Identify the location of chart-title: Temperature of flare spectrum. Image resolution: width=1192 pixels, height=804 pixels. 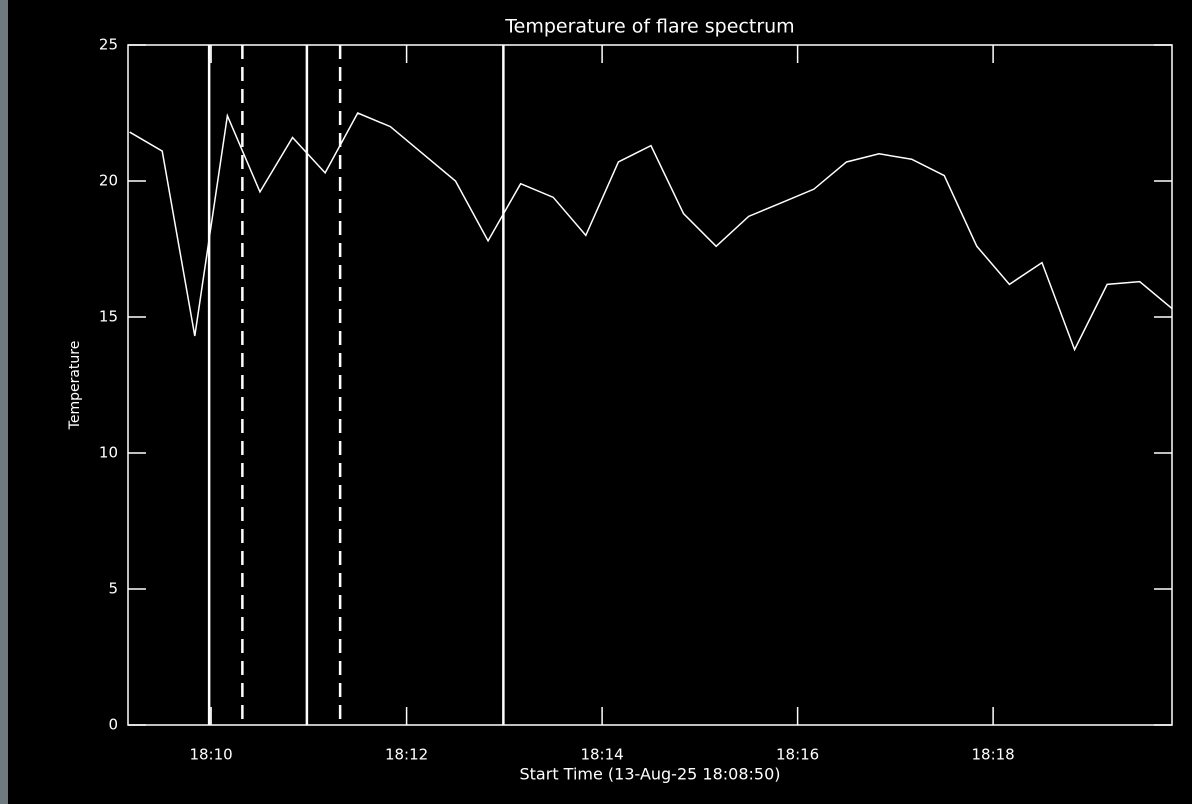
(649, 27).